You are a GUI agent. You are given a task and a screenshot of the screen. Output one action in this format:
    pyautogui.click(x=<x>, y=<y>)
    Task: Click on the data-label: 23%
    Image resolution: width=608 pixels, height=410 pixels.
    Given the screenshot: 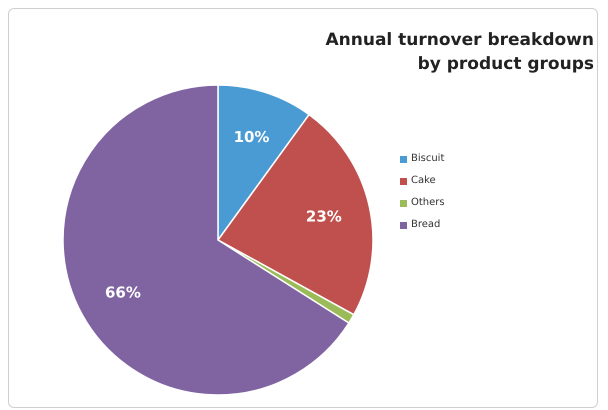 What is the action you would take?
    pyautogui.click(x=324, y=216)
    